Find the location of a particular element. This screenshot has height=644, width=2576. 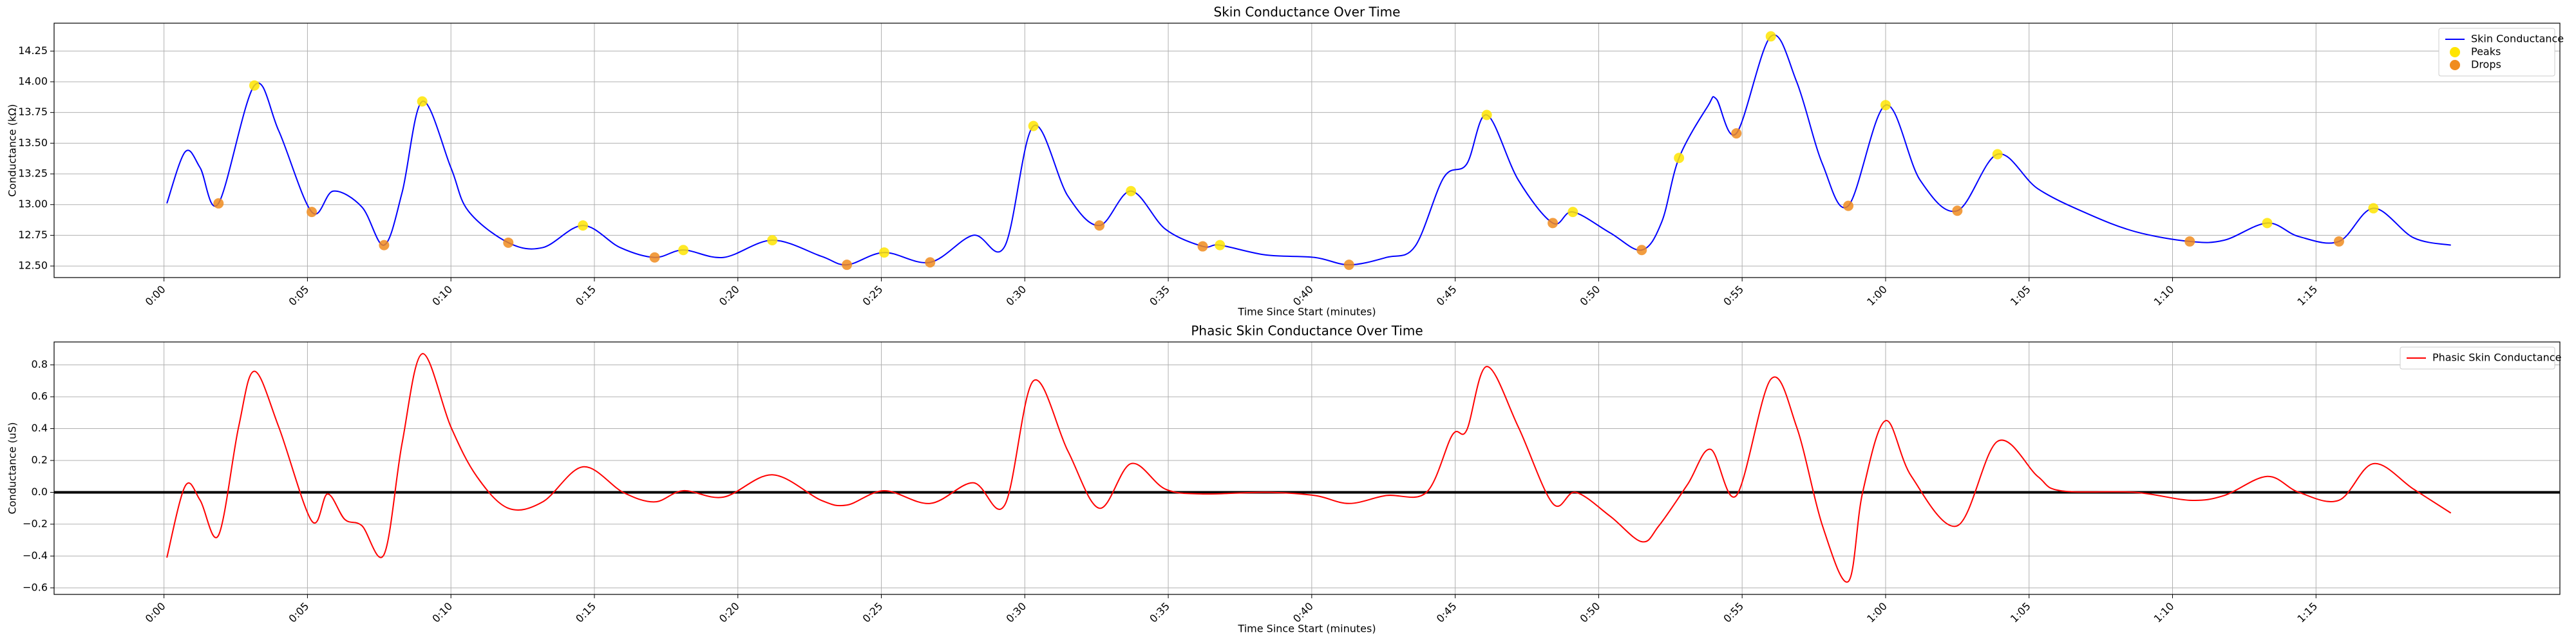

y-tick-label: 13.75 is located at coordinates (33, 112).